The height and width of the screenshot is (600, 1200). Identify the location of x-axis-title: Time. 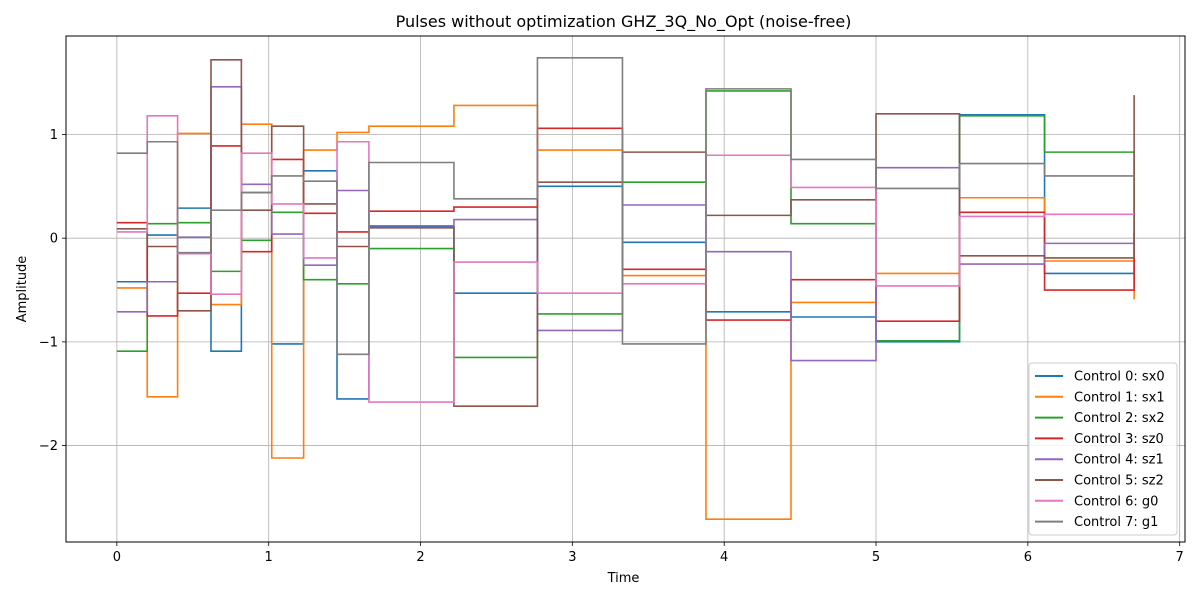
(623, 578).